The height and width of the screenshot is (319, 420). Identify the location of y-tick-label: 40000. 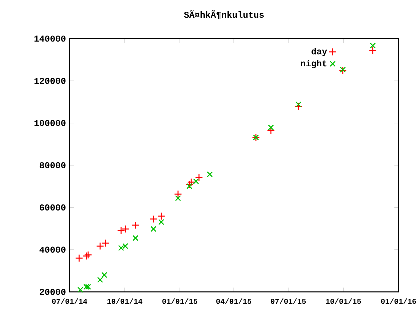
(53, 249).